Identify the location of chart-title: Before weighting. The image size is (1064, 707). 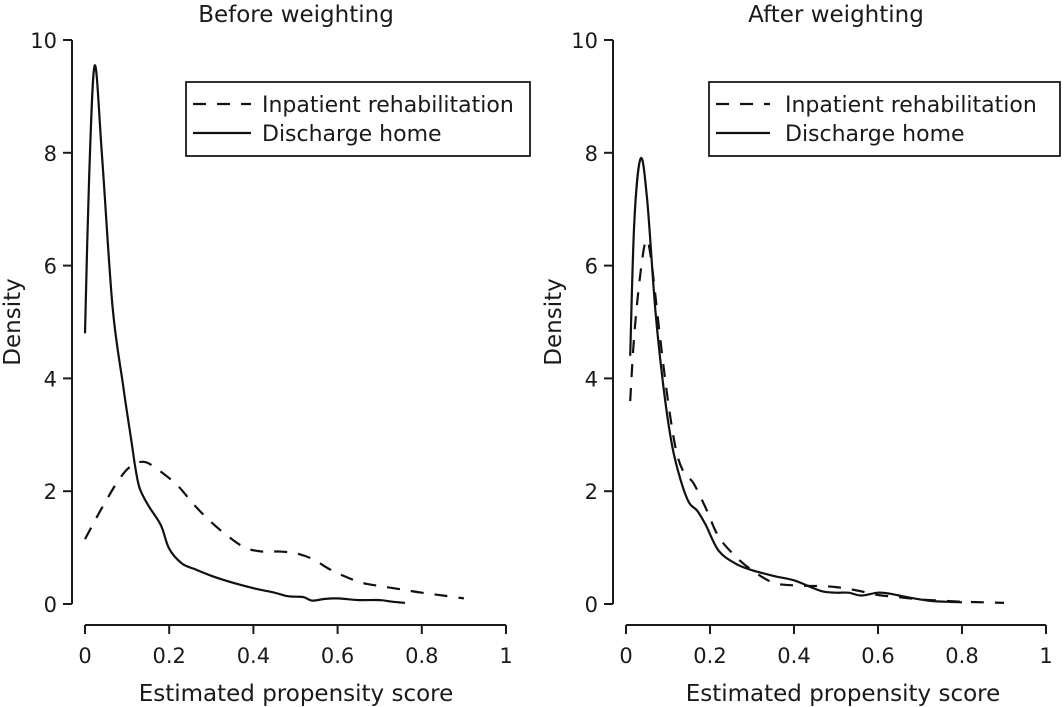
(296, 15).